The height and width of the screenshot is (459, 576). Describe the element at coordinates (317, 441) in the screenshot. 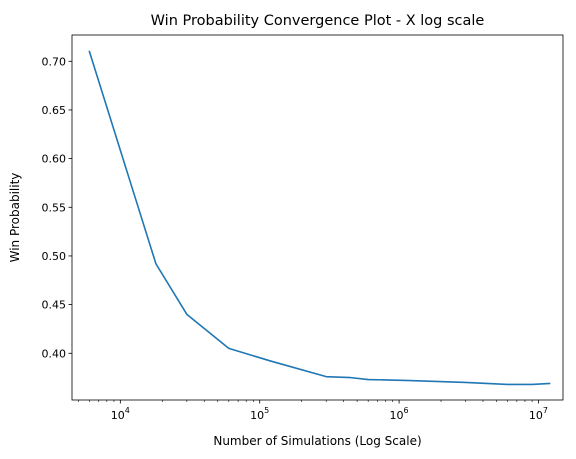

I see `x-axis-label: Number of Simulations (Log Scale)` at that location.